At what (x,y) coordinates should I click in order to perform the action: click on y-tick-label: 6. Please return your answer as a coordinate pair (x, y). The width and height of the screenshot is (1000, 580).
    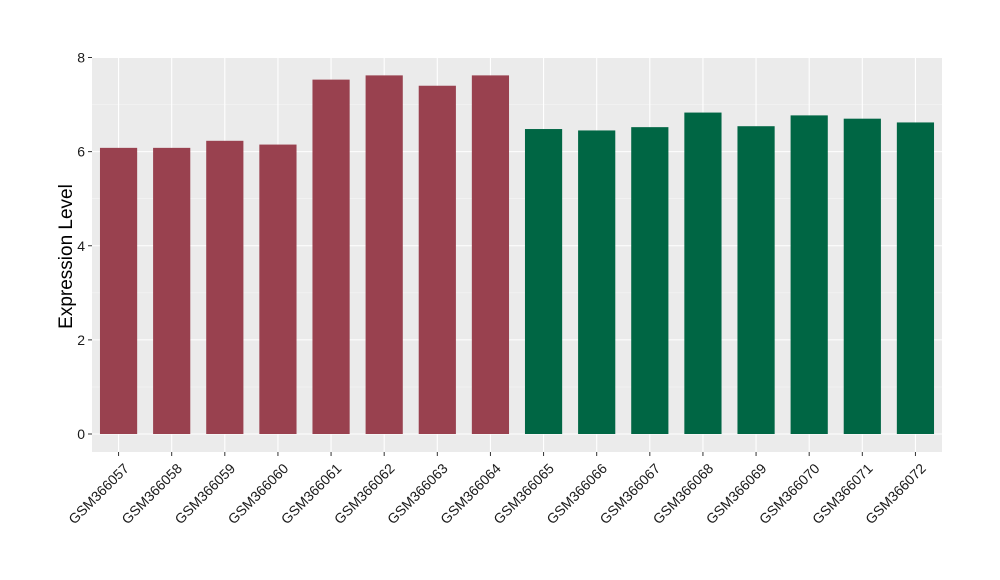
    Looking at the image, I should click on (81, 152).